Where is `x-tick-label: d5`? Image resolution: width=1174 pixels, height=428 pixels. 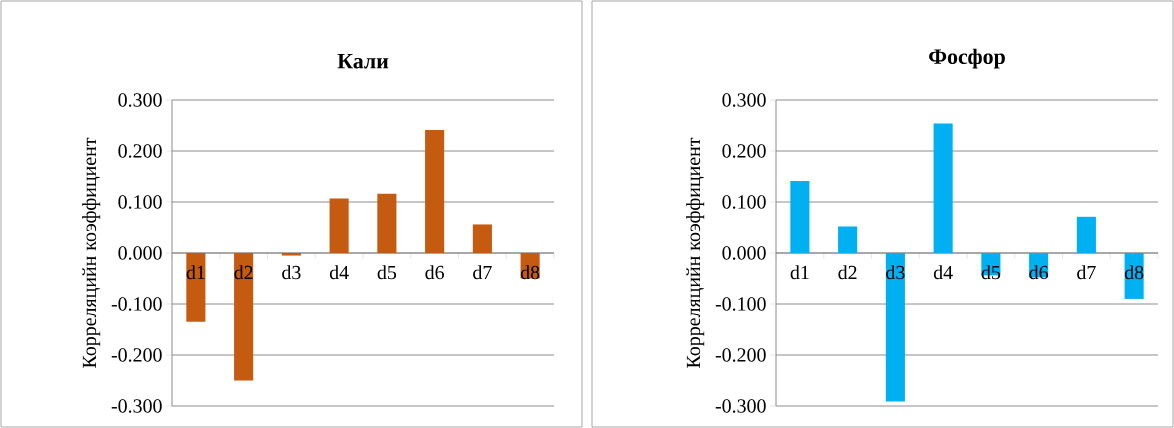 x-tick-label: d5 is located at coordinates (387, 272).